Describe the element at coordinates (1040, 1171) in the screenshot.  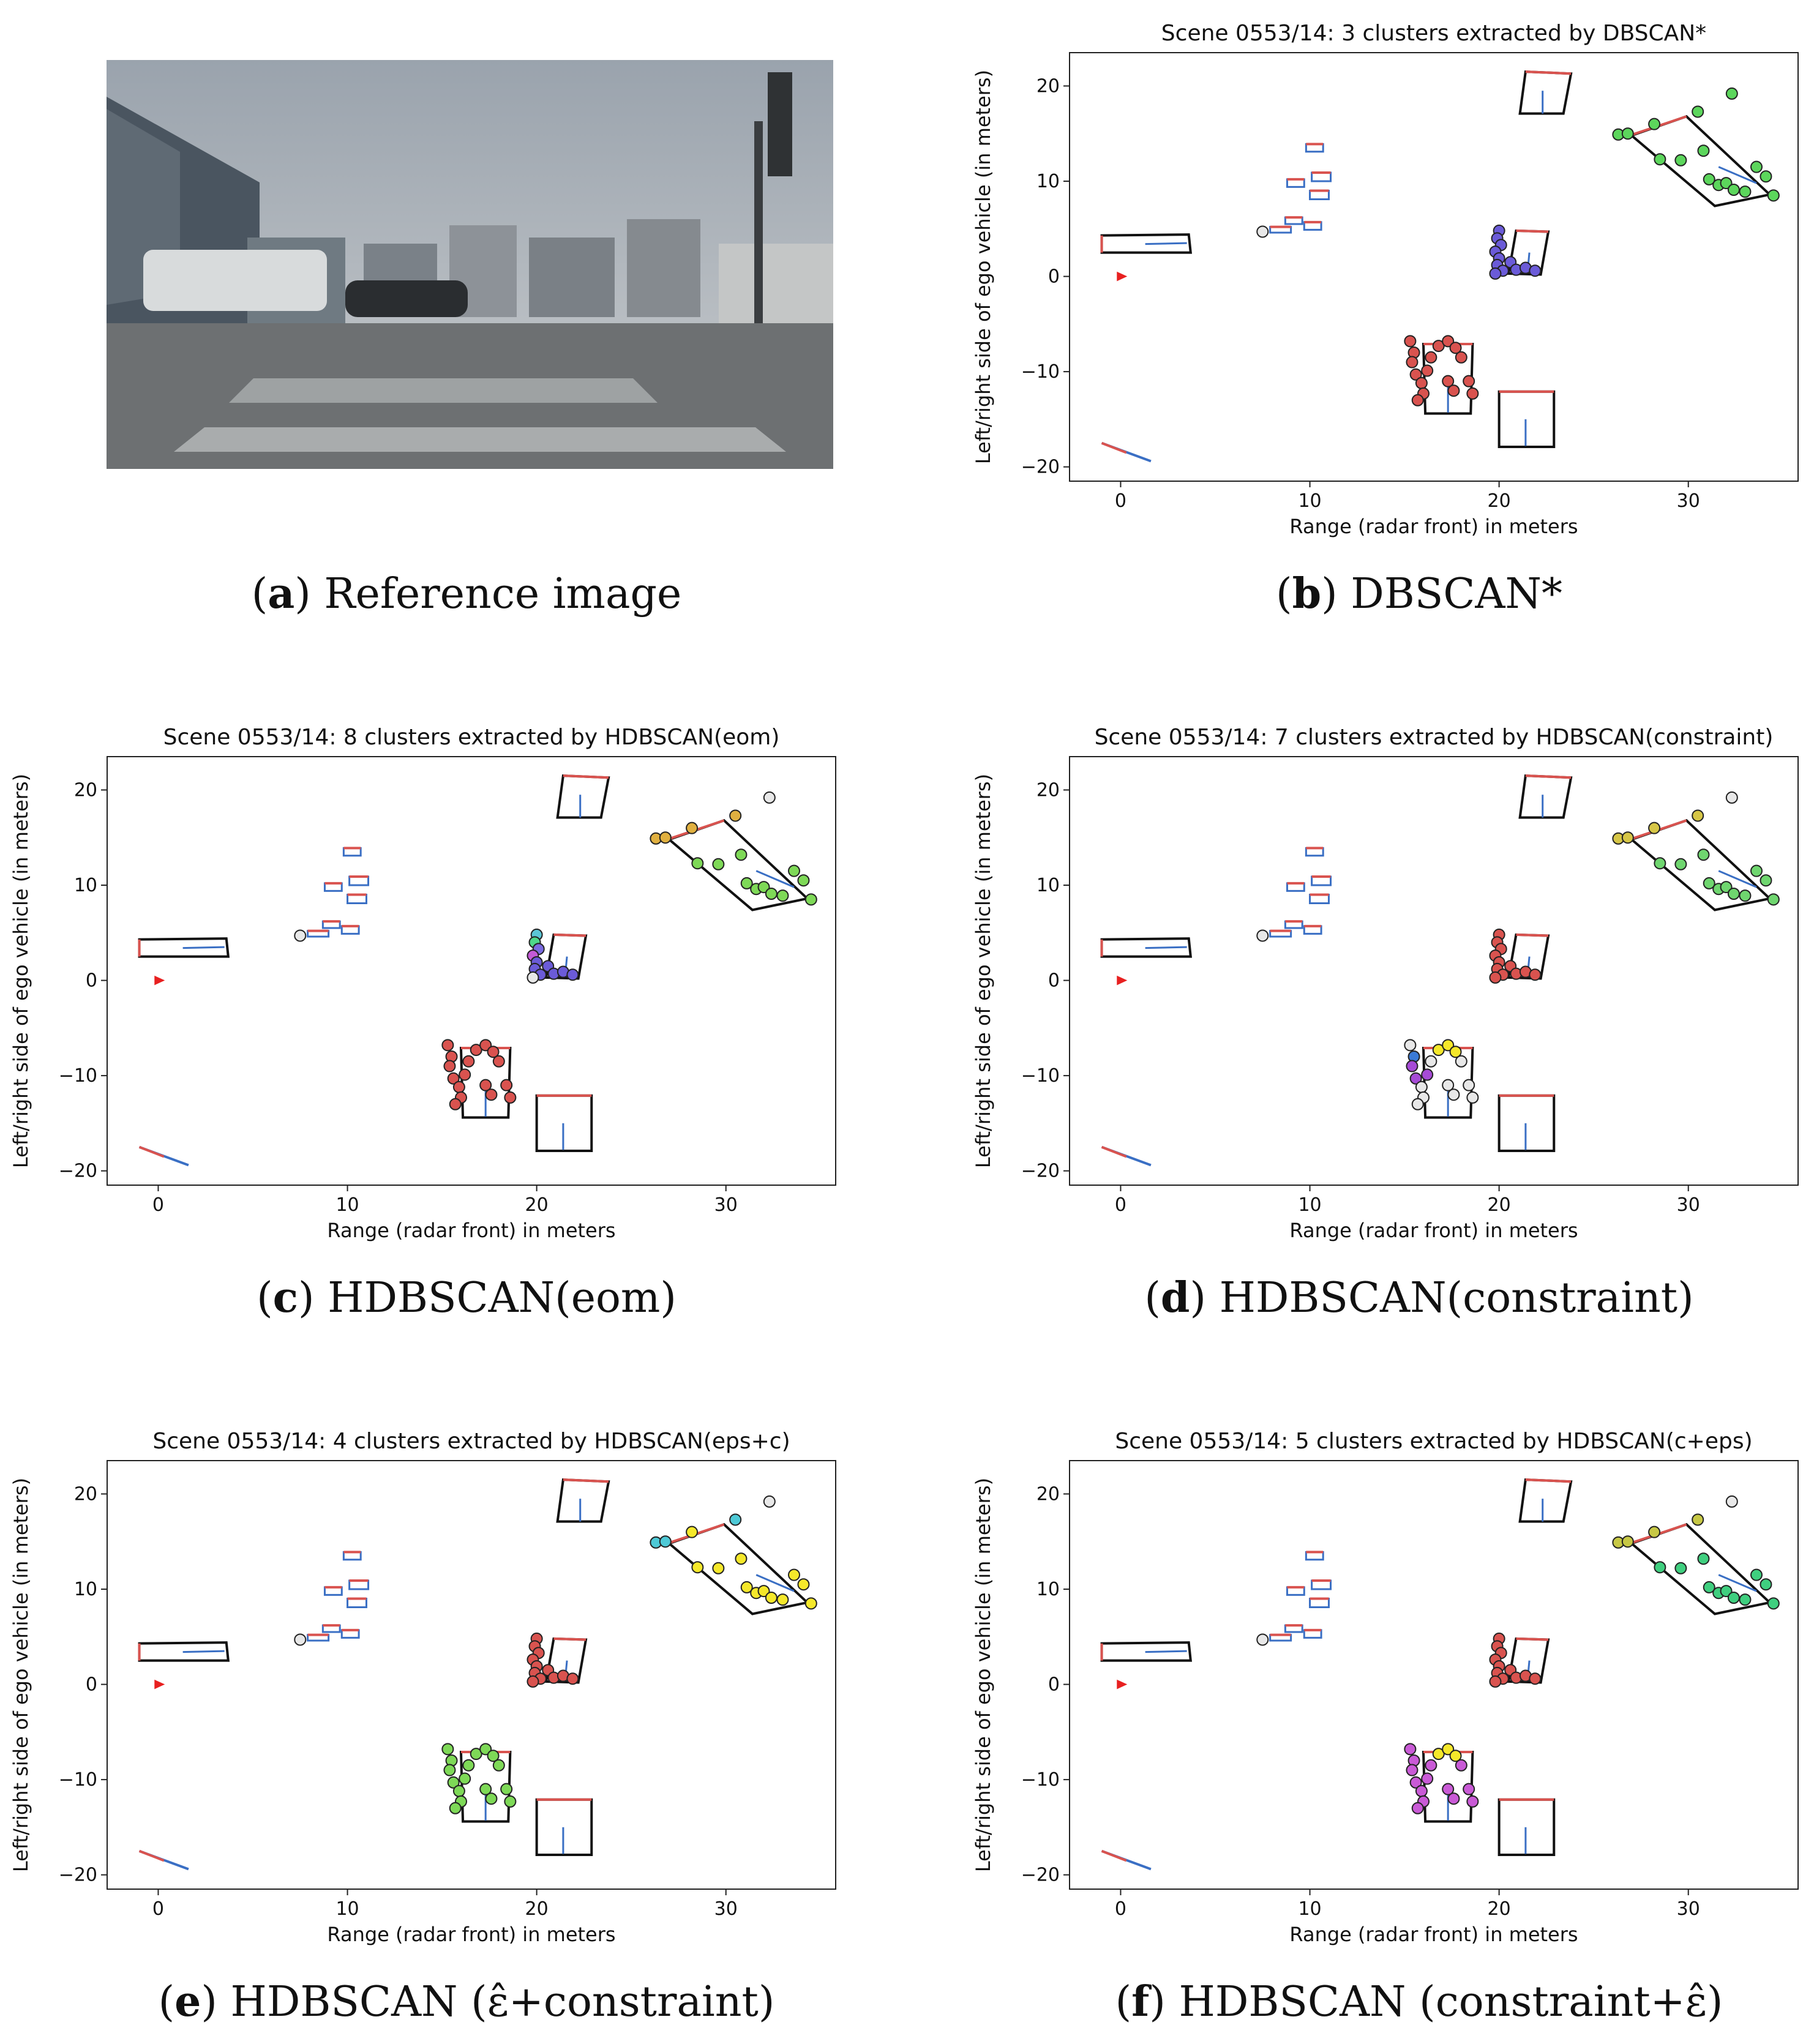
I see `y-tick-label: −20` at that location.